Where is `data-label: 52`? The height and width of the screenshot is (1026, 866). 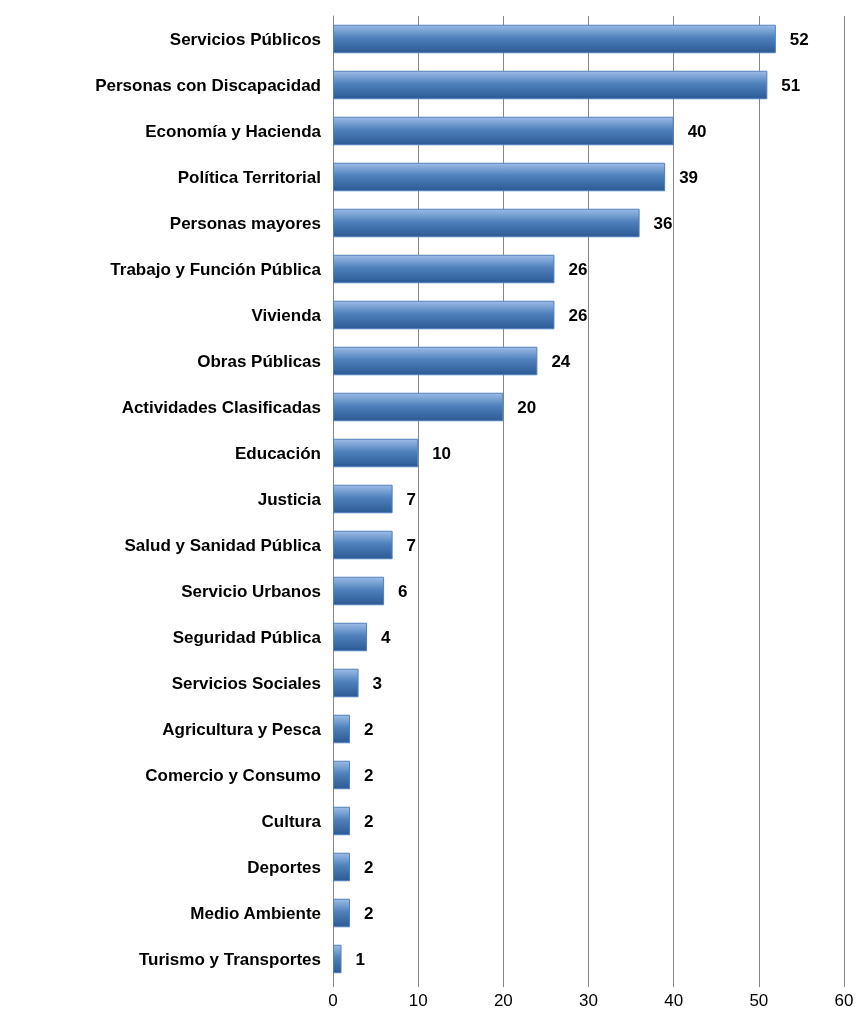
data-label: 52 is located at coordinates (799, 39).